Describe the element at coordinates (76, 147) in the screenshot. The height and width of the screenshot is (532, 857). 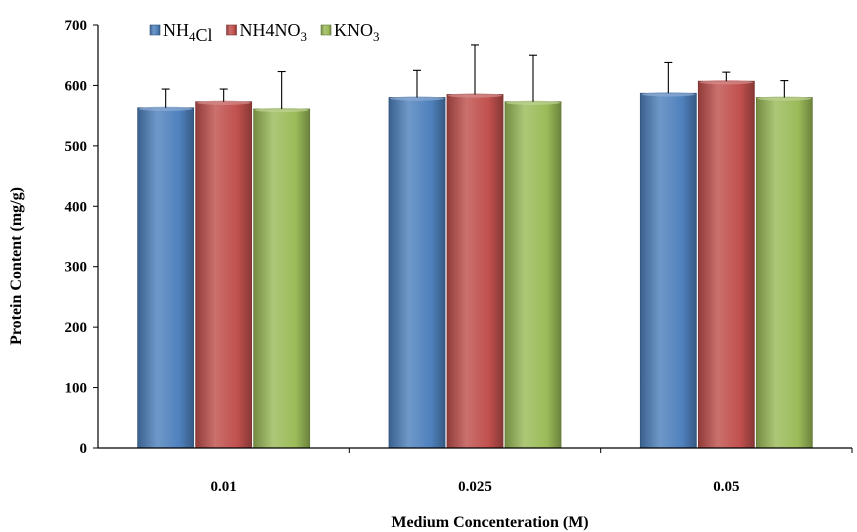
I see `y-tick-label: 500` at that location.